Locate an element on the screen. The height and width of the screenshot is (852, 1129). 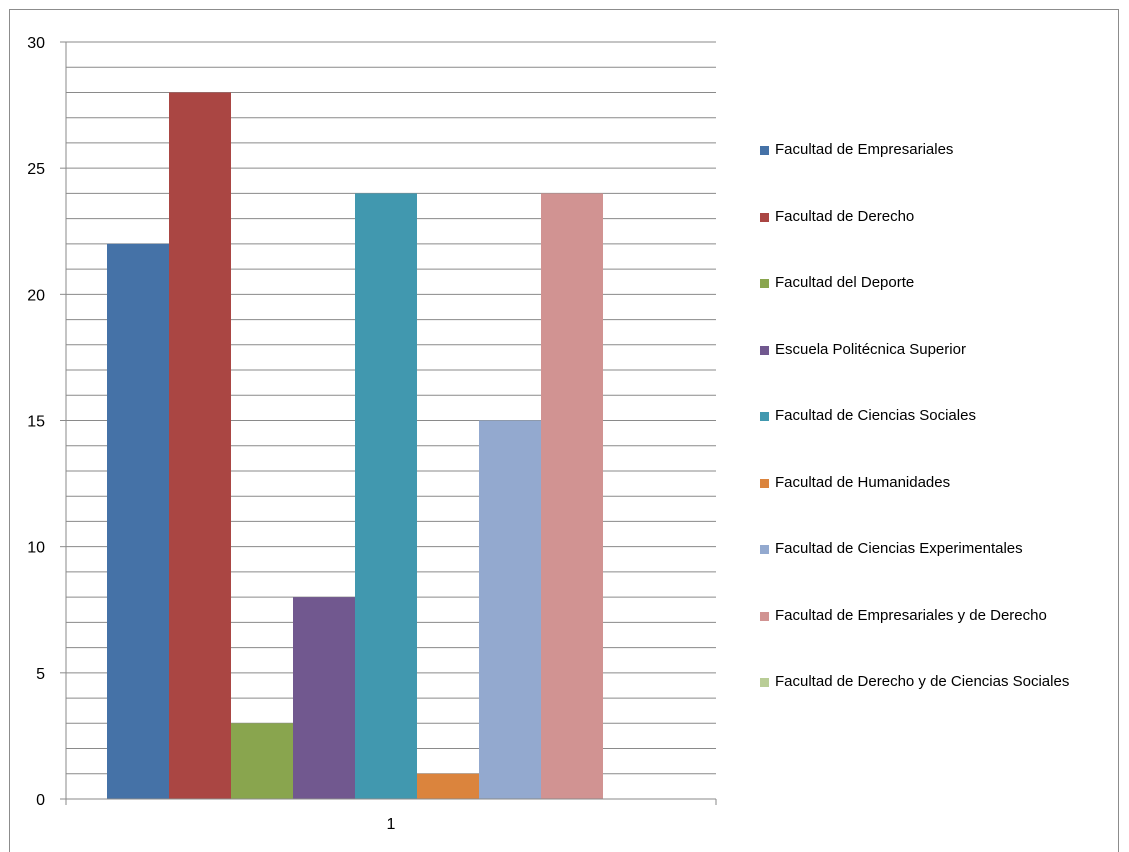
legend-item: Facultad de Empresariales y de Derecho is located at coordinates (903, 616).